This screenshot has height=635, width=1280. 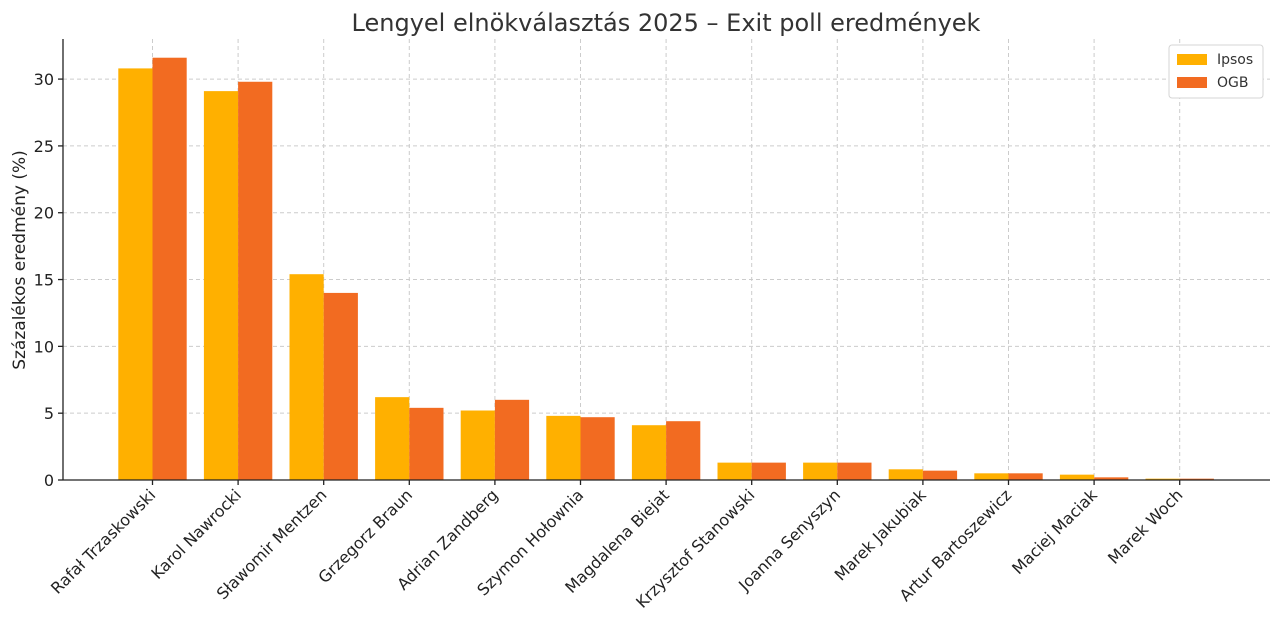 What do you see at coordinates (44, 346) in the screenshot?
I see `y-tick-label: 10` at bounding box center [44, 346].